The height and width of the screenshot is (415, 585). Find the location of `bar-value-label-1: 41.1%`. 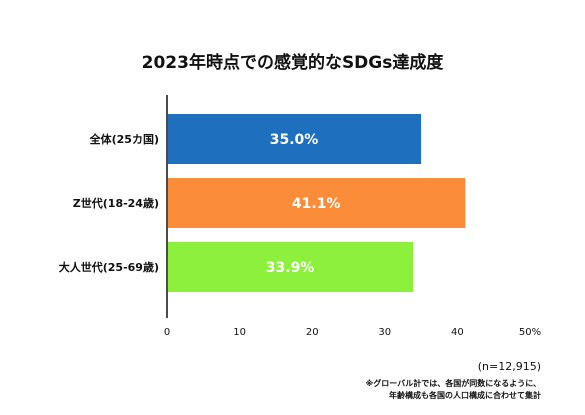

bar-value-label-1: 41.1% is located at coordinates (316, 204).